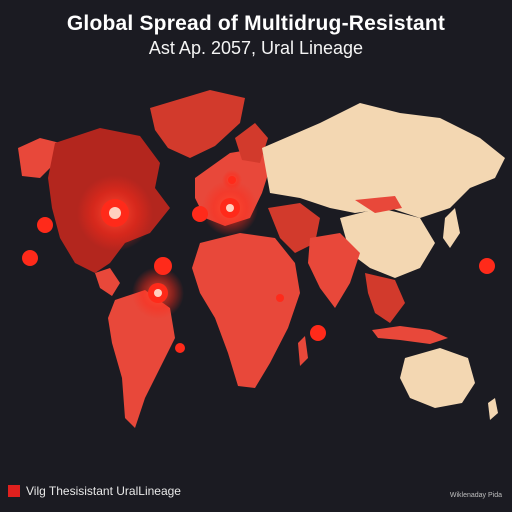  What do you see at coordinates (451, 228) in the screenshot?
I see `region-japan` at bounding box center [451, 228].